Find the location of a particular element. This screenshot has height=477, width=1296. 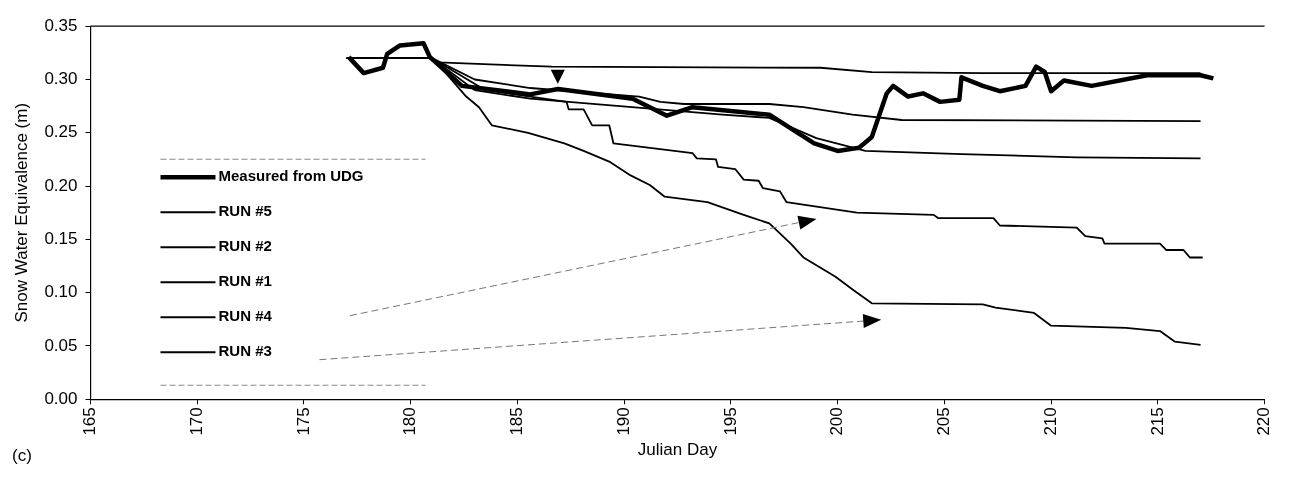

y-tick-label: 0.20 is located at coordinates (61, 185).